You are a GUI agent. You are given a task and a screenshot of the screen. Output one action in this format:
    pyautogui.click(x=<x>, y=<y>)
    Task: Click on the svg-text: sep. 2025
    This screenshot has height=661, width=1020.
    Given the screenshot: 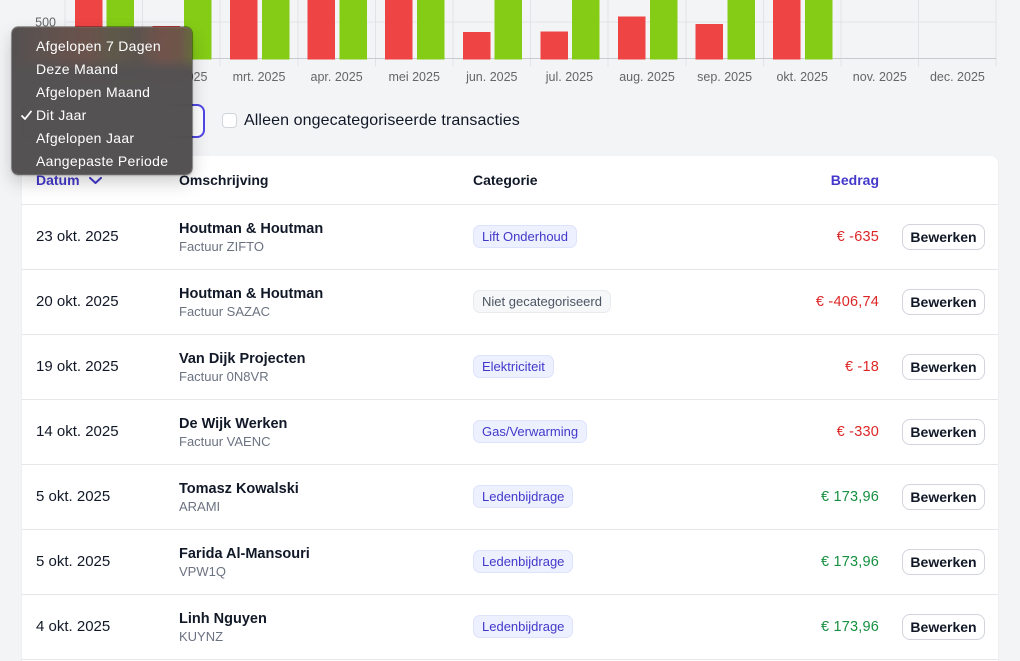 What is the action you would take?
    pyautogui.click(x=724, y=77)
    